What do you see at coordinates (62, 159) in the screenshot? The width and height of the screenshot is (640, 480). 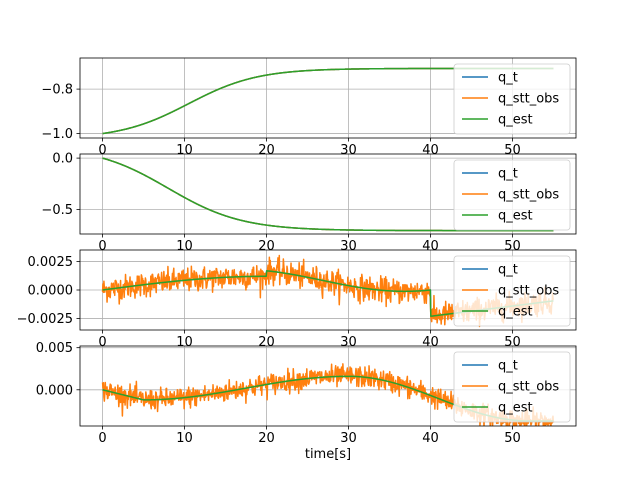 I see `y-tick-label: 0.0` at bounding box center [62, 159].